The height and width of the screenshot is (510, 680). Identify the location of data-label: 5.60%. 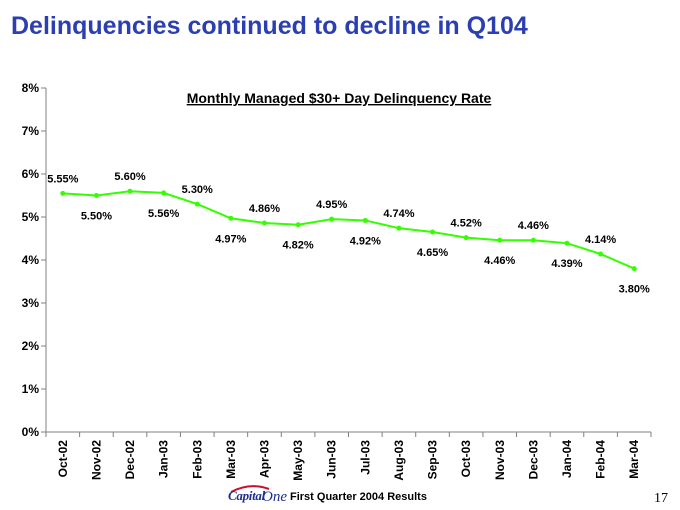
(129, 177).